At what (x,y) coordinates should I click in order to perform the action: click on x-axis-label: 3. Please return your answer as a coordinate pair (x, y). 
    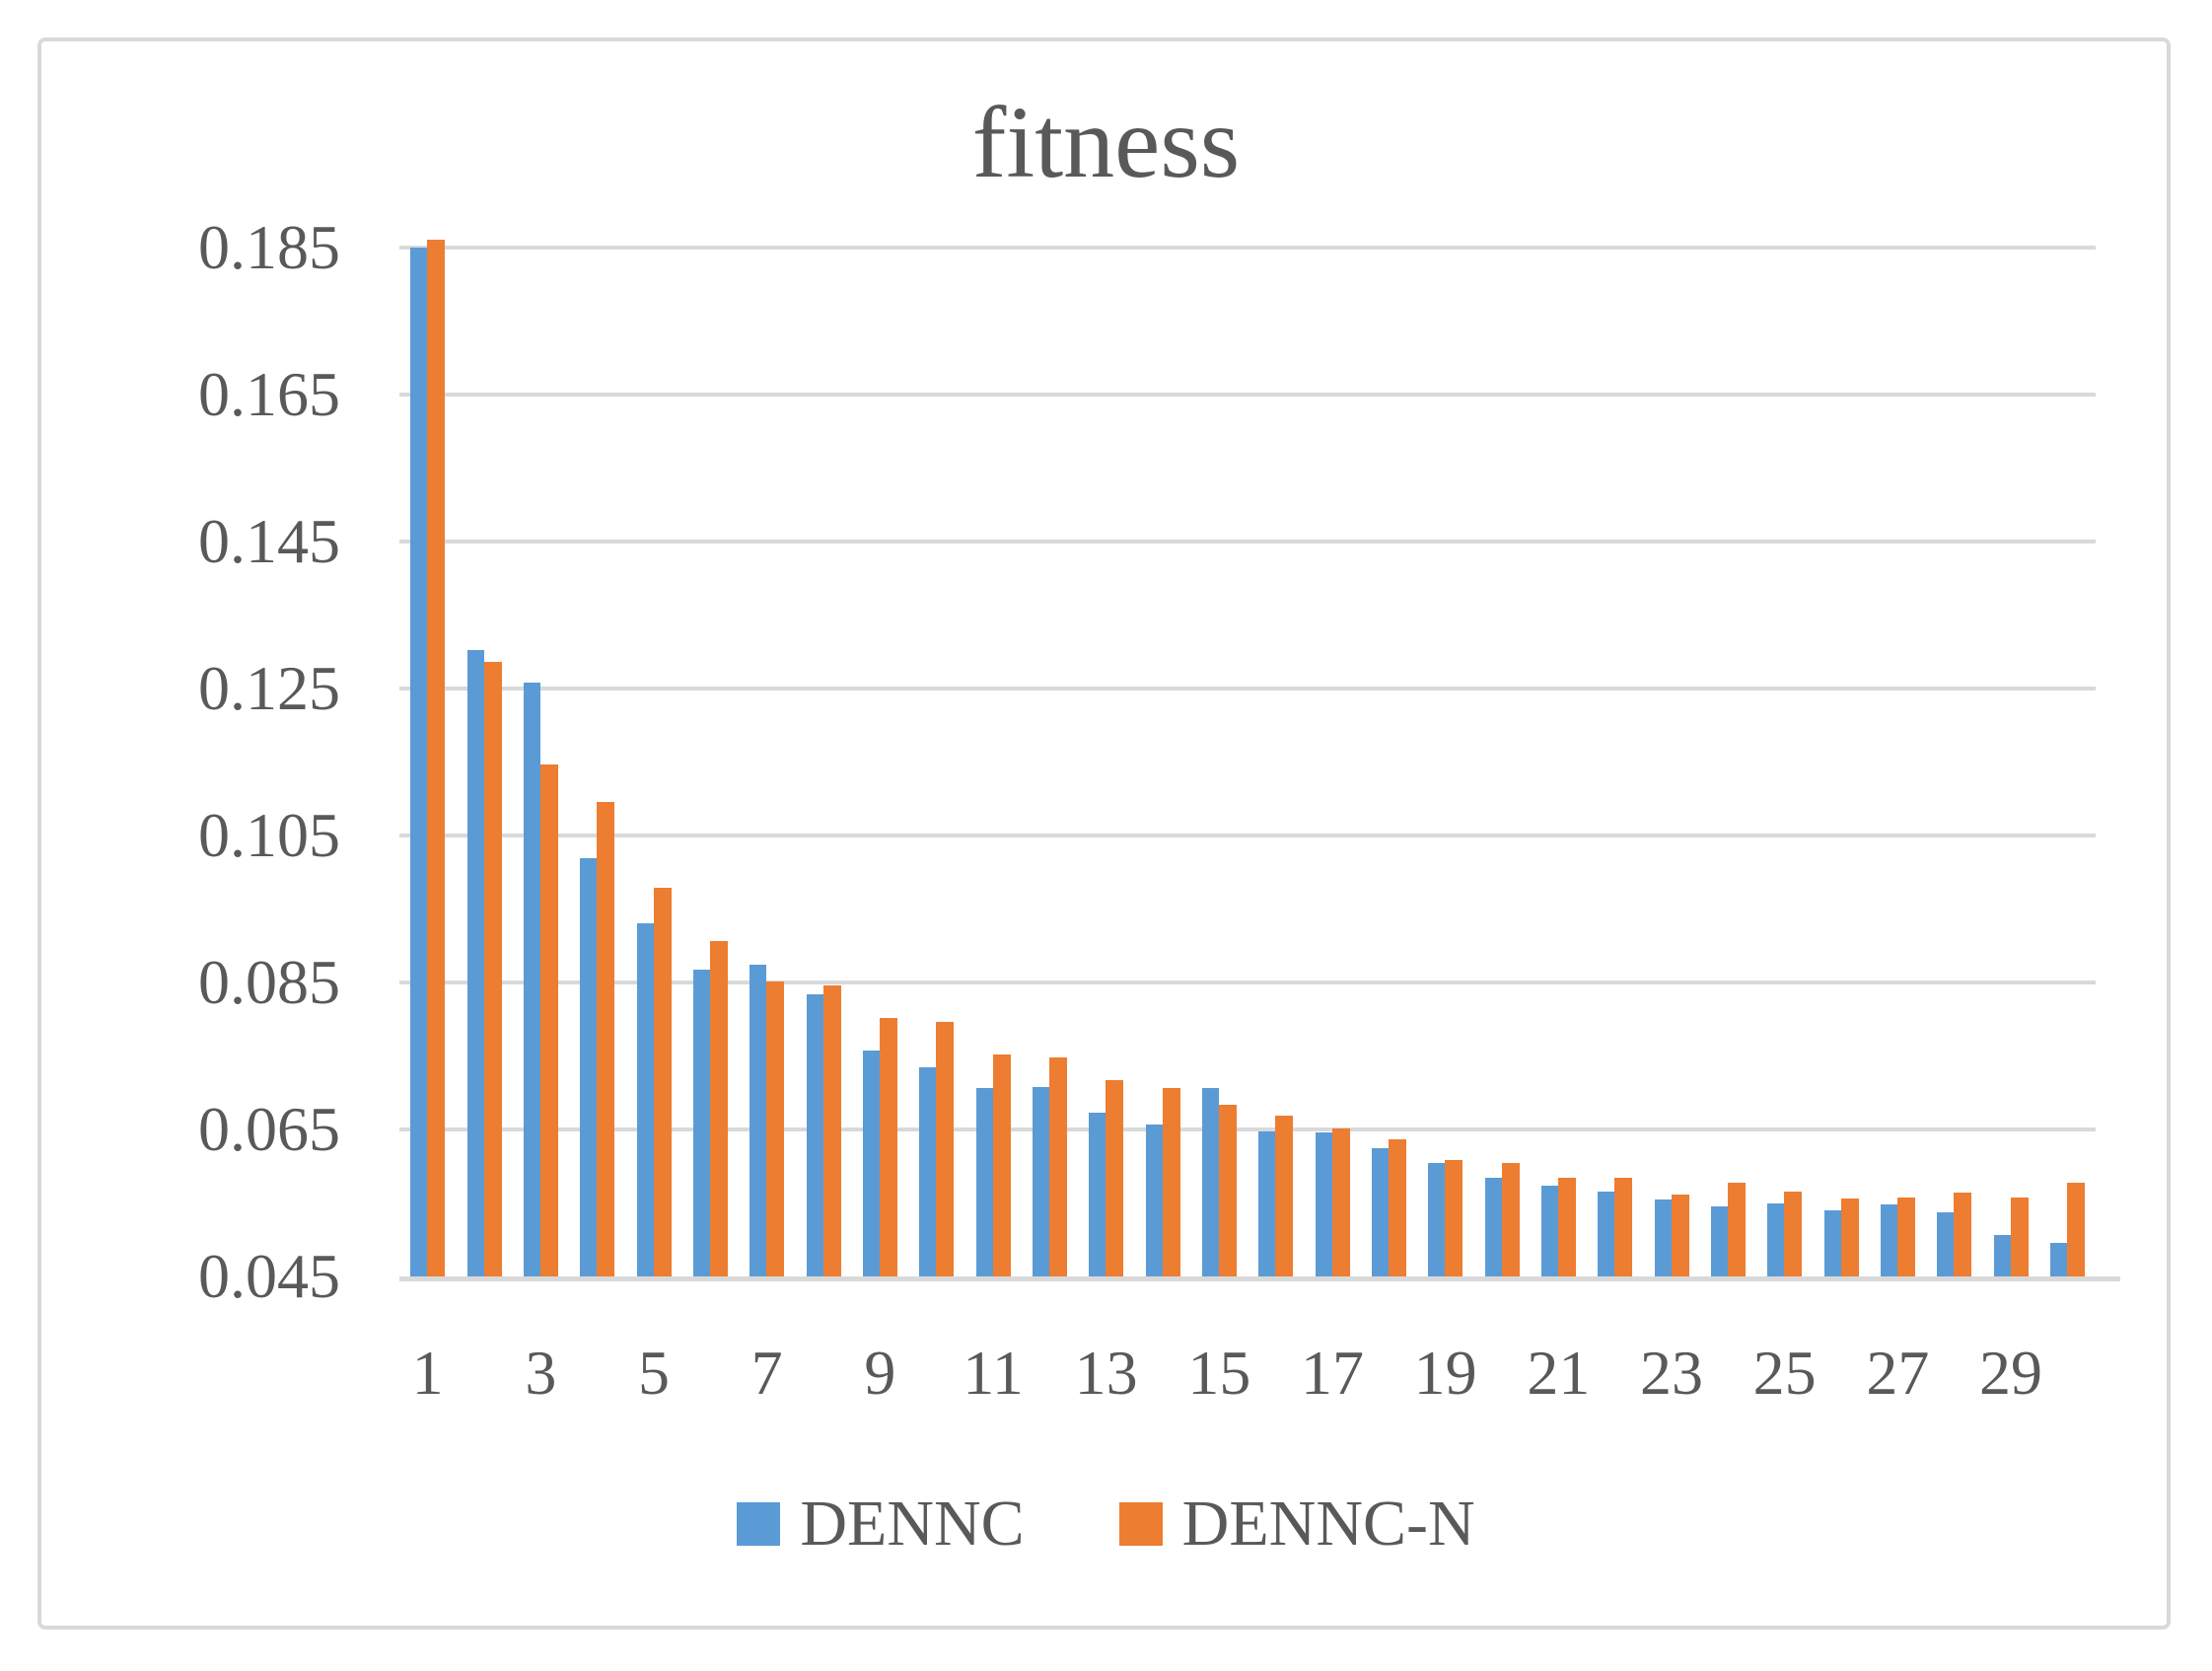
    Looking at the image, I should click on (541, 1373).